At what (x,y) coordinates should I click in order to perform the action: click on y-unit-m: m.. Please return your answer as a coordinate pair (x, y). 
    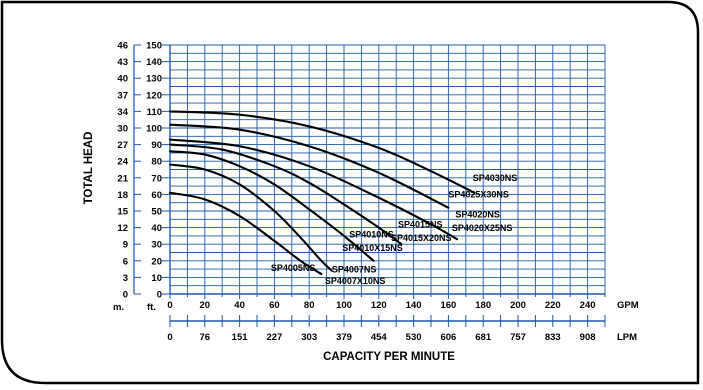
    Looking at the image, I should click on (118, 307).